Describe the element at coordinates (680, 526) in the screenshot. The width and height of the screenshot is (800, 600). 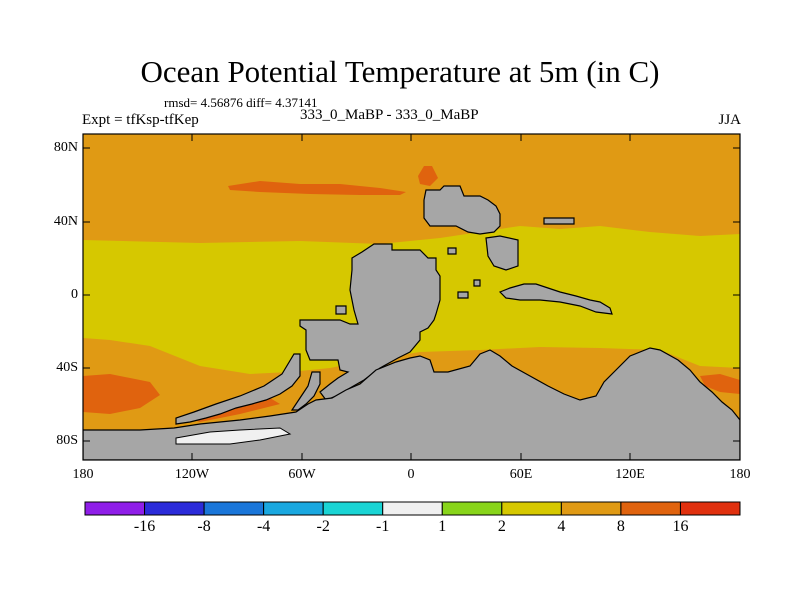
I see `colorbar-label: 16` at that location.